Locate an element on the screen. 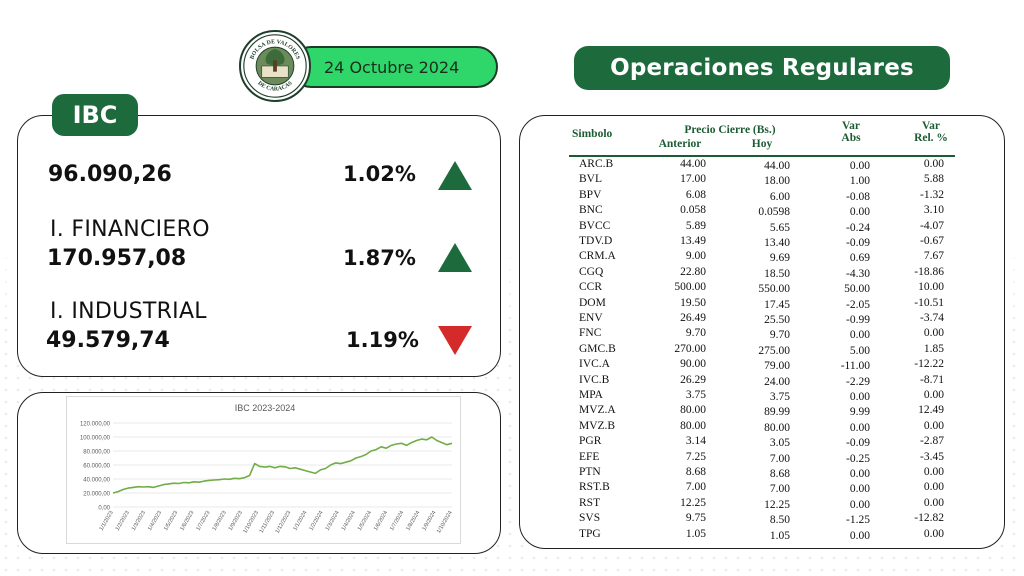  cell-today: 1.05 is located at coordinates (779, 535).